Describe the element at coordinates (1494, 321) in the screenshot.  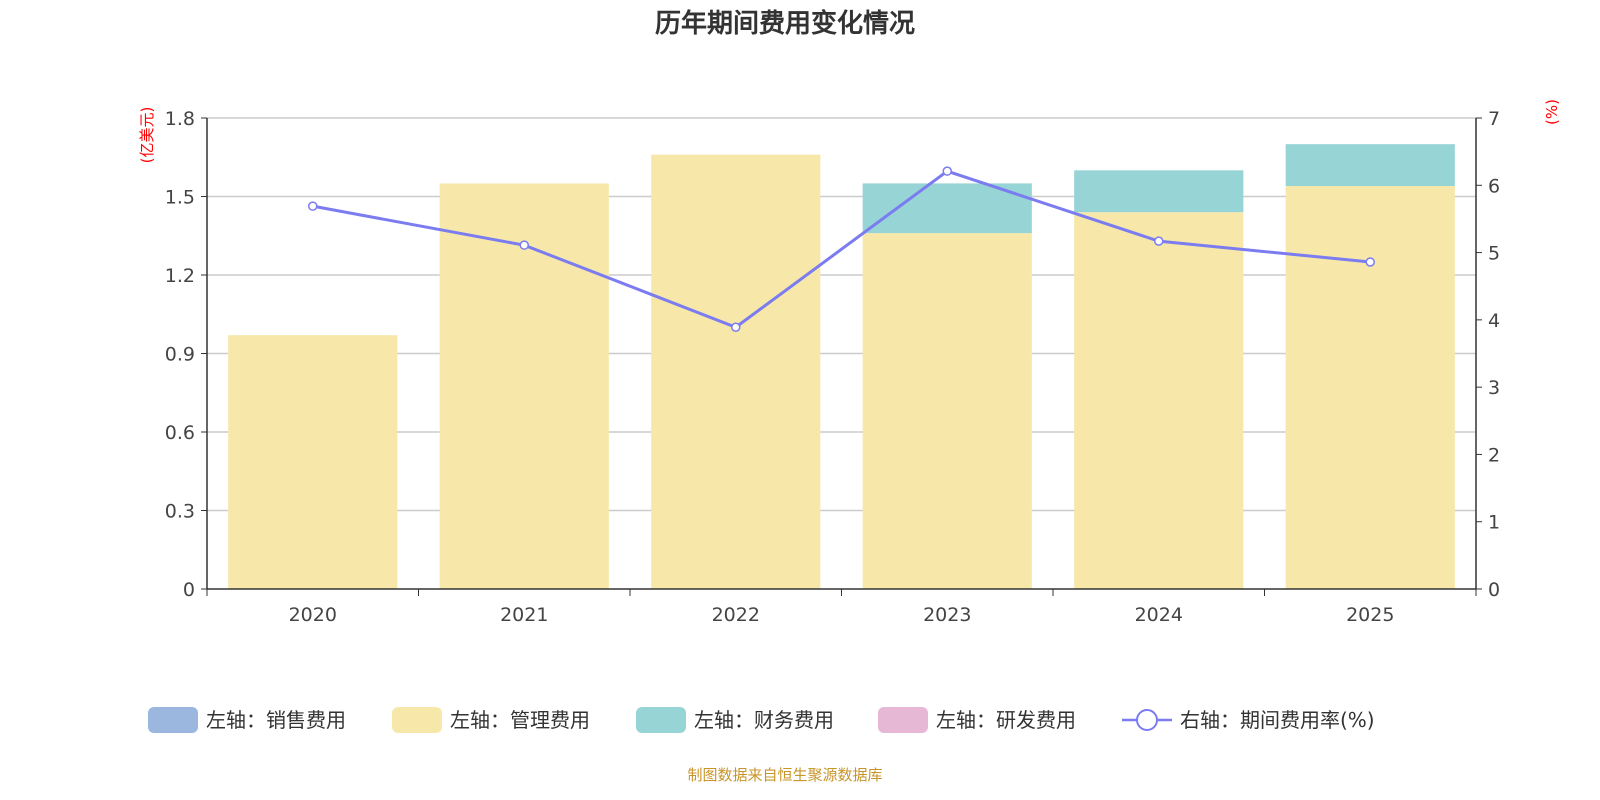
I see `right-tick-label: 4` at that location.